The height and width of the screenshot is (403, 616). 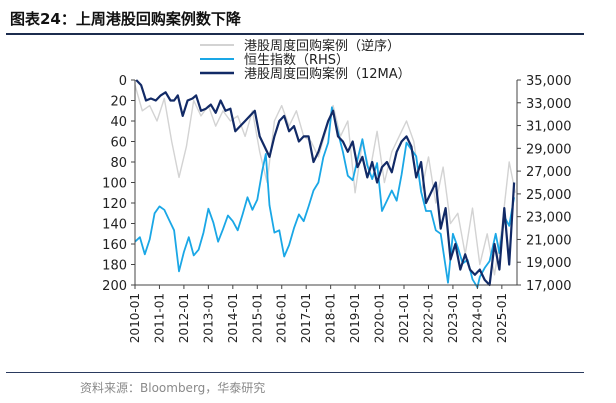 I want to click on y-left-tick-label: 0, so click(x=123, y=81).